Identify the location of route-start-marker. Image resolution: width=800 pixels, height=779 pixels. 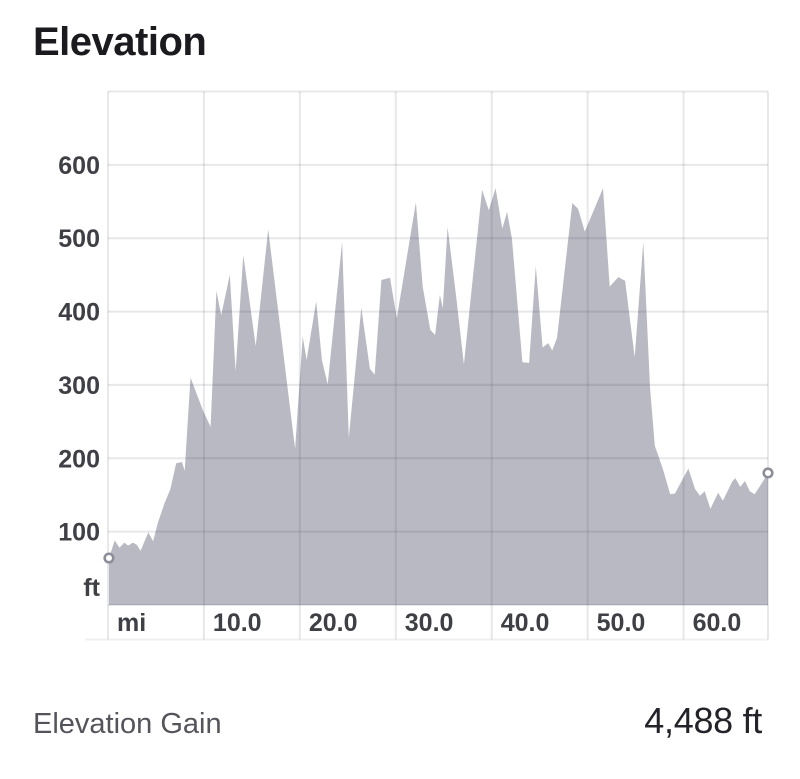
(109, 558).